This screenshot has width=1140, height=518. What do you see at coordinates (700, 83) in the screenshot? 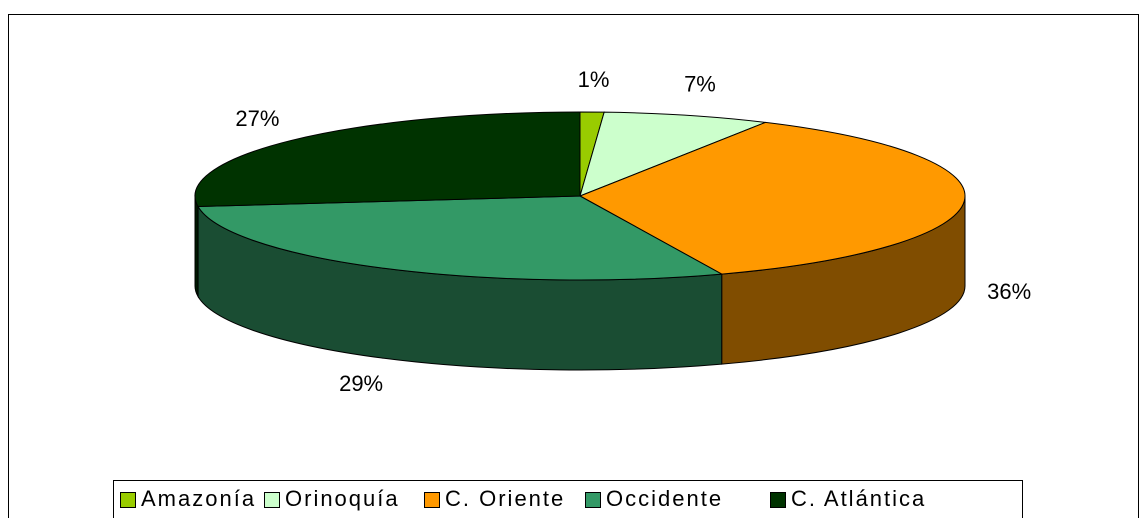
I see `data-label: 7%` at bounding box center [700, 83].